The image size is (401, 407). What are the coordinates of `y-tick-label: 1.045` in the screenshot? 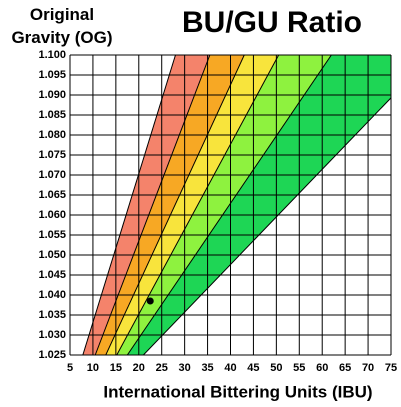 It's located at (52, 275).